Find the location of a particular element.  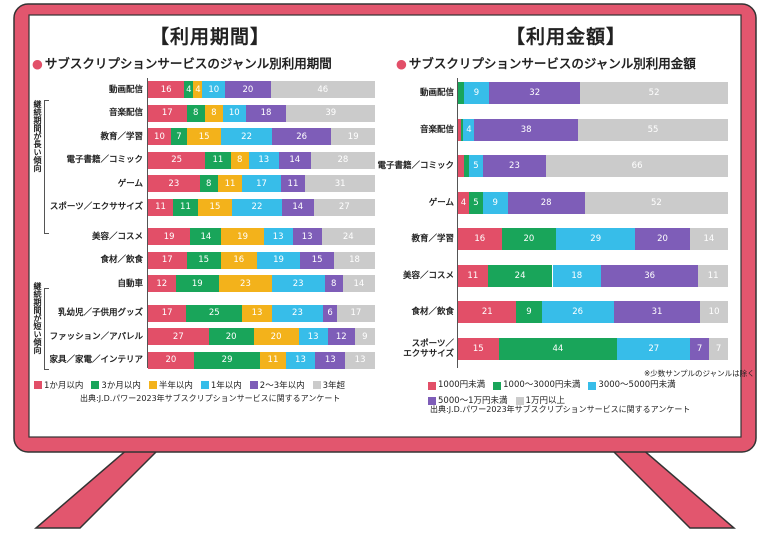

data-label: 10 is located at coordinates (714, 312).